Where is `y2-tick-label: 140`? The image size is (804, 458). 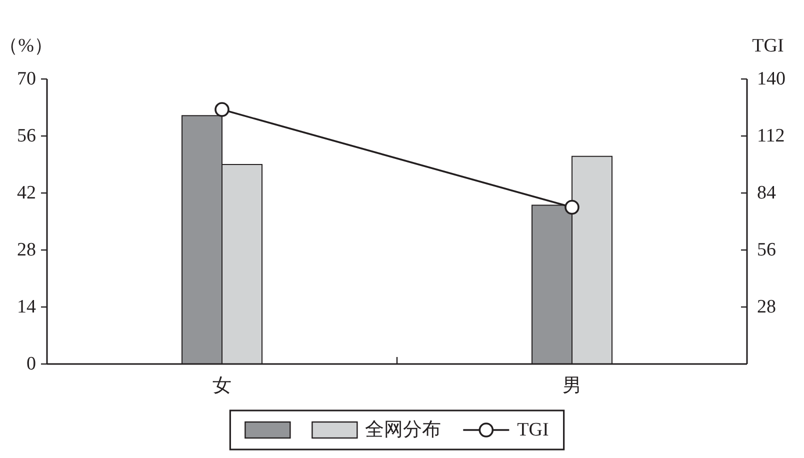
y2-tick-label: 140 is located at coordinates (771, 79).